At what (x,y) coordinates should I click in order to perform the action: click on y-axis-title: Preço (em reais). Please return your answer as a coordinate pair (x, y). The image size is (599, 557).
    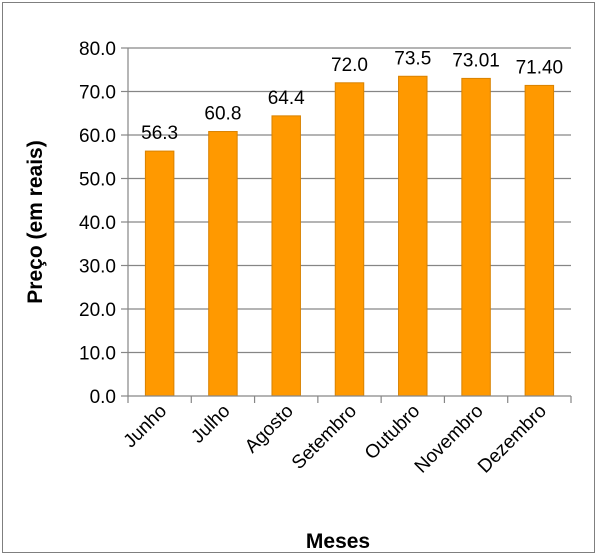
    Looking at the image, I should click on (35, 221).